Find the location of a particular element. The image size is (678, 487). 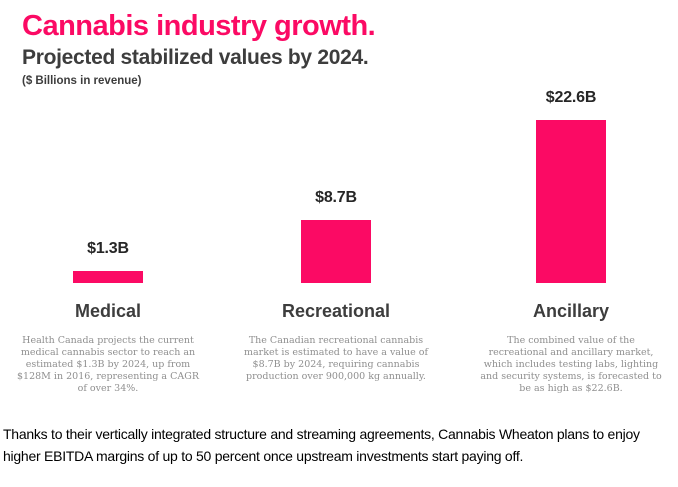

value-label-medical: $1.3B is located at coordinates (108, 248).